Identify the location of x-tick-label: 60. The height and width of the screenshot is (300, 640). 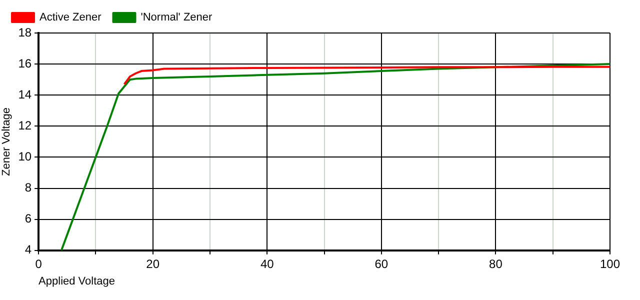
(381, 263).